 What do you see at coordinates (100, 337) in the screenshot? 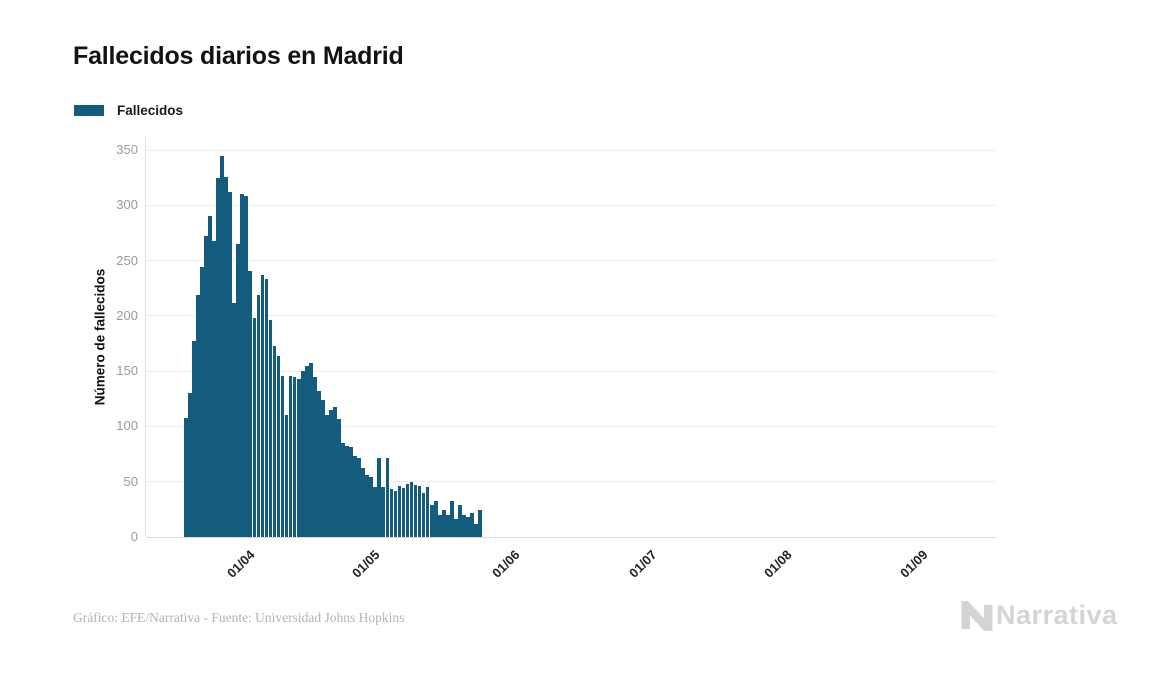
I see `y-axis-title: Número de fallecidos` at bounding box center [100, 337].